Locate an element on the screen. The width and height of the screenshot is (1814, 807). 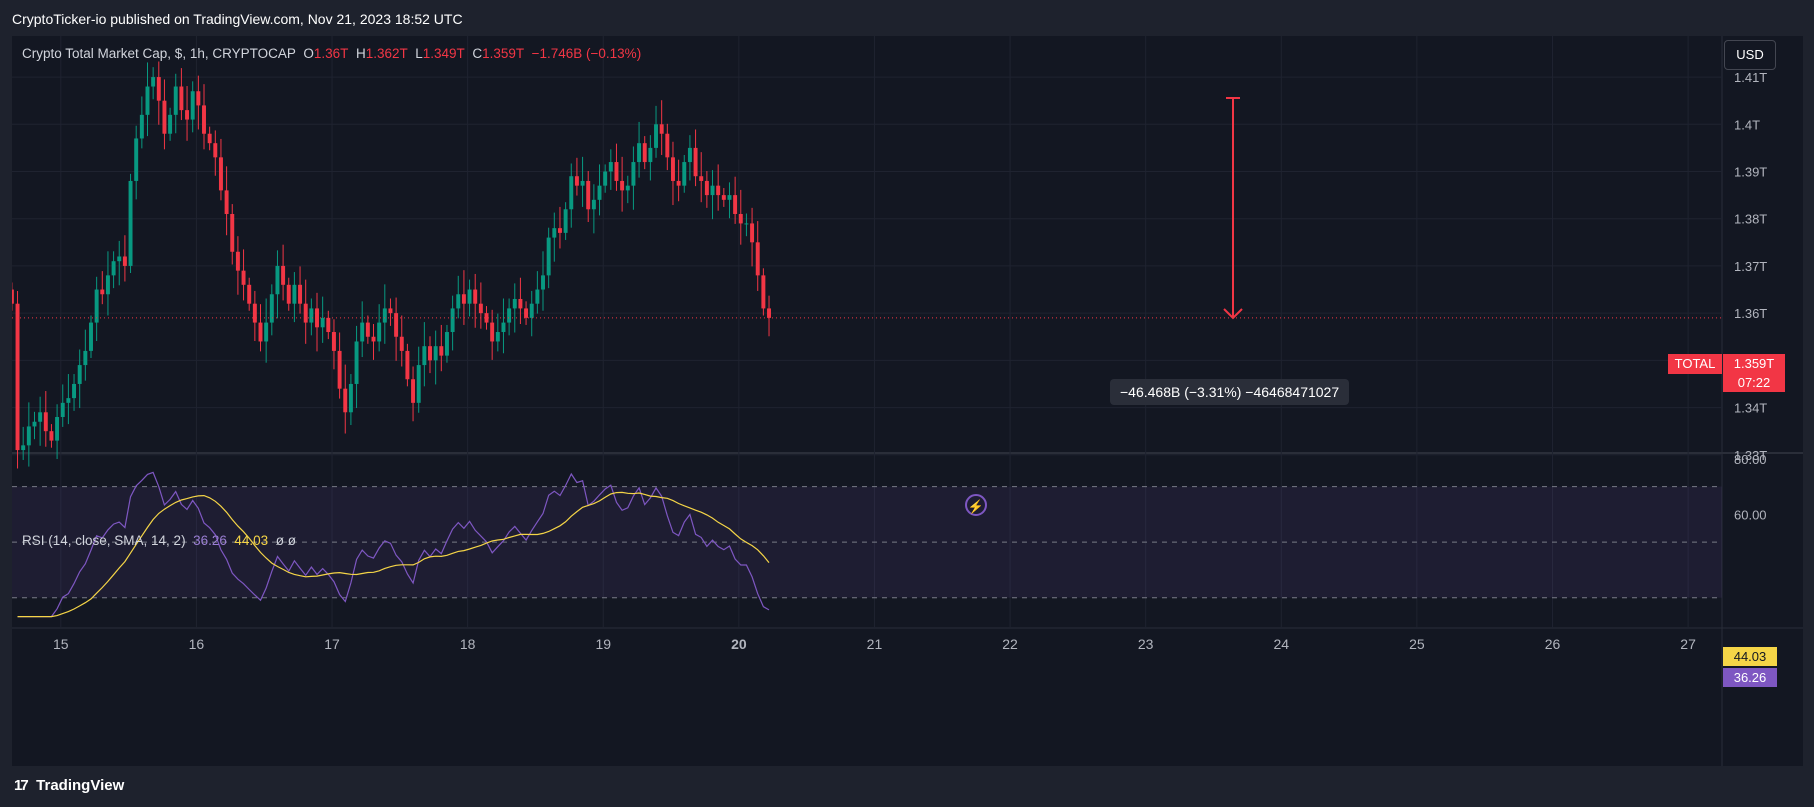
close-label: C is located at coordinates (477, 53).